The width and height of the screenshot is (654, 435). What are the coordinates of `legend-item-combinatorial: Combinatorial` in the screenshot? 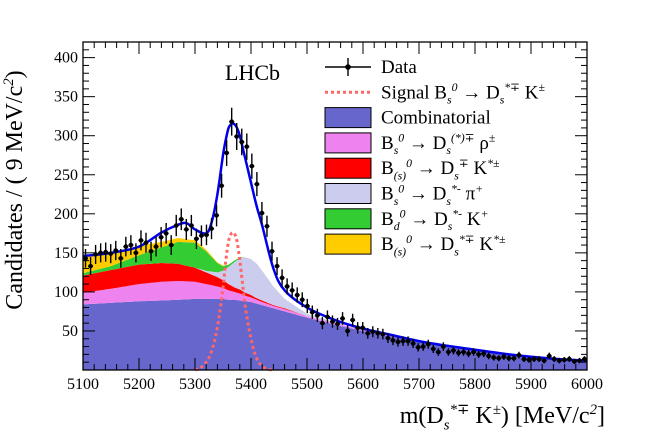 It's located at (407, 118).